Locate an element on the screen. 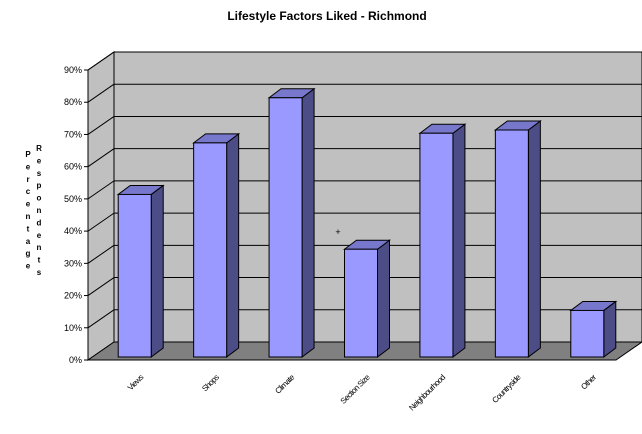 Image resolution: width=642 pixels, height=434 pixels. x-tick-label: Section Size is located at coordinates (356, 389).